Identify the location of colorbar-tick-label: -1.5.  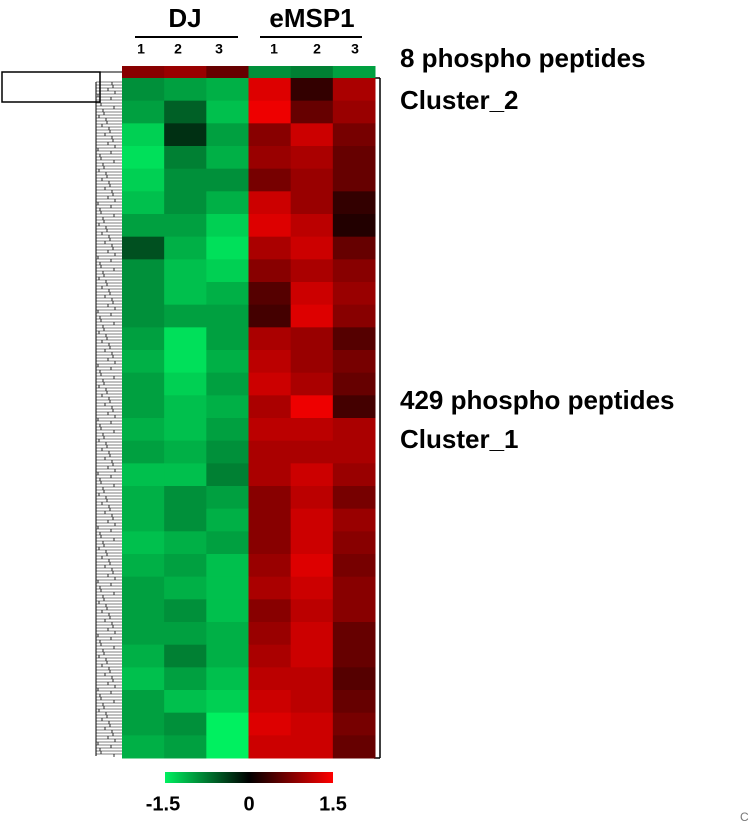
(163, 804).